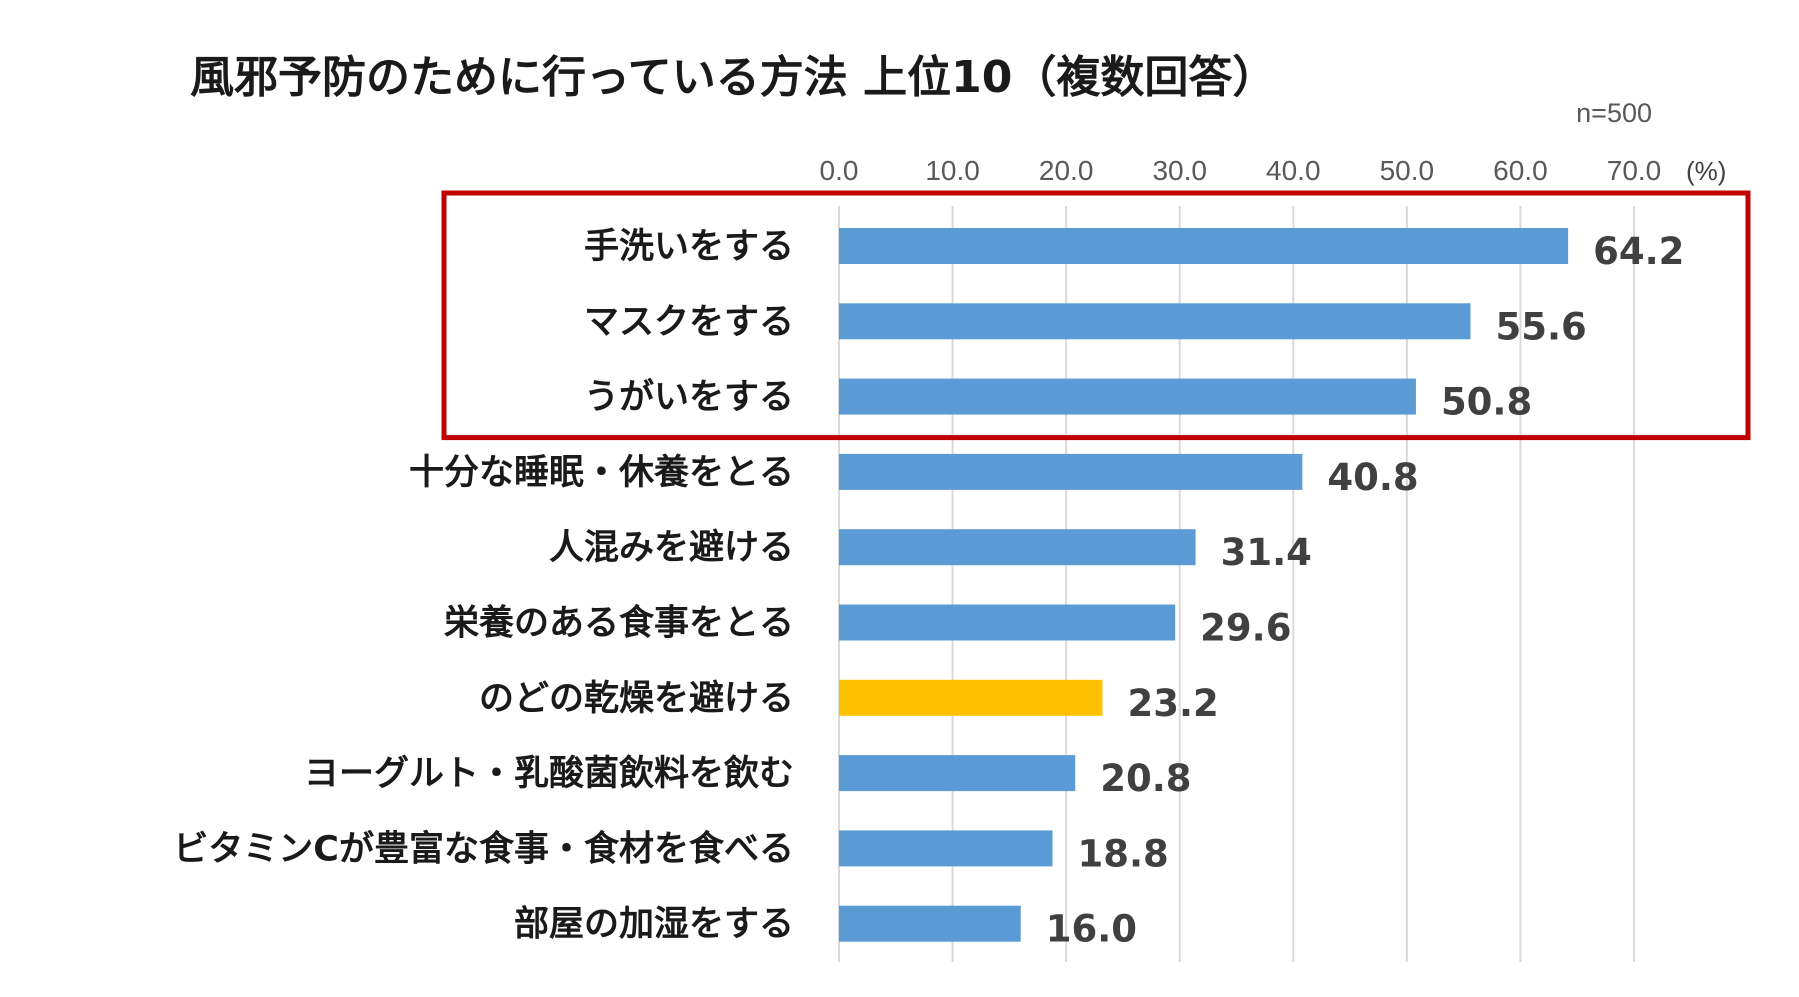 Image resolution: width=1799 pixels, height=997 pixels. What do you see at coordinates (1293, 170) in the screenshot?
I see `x-tick-label: 40.0` at bounding box center [1293, 170].